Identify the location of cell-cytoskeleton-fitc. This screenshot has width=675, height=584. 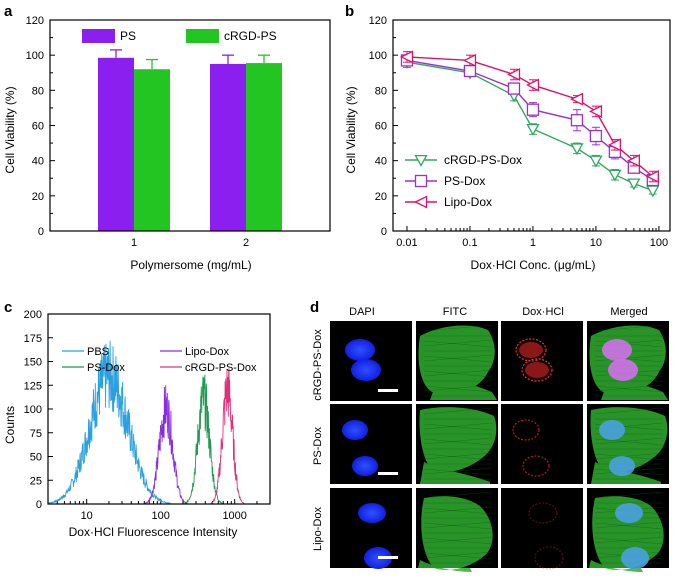
(457, 362).